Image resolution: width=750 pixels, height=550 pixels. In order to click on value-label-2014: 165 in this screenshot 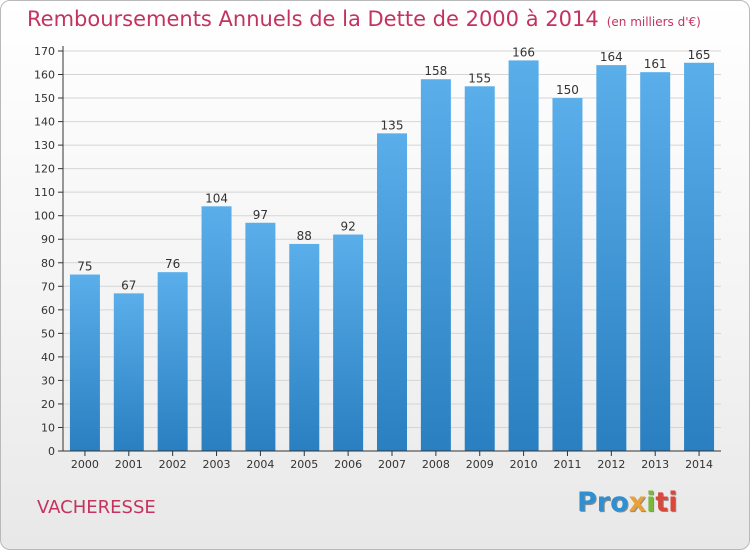, I will do `click(699, 55)`.